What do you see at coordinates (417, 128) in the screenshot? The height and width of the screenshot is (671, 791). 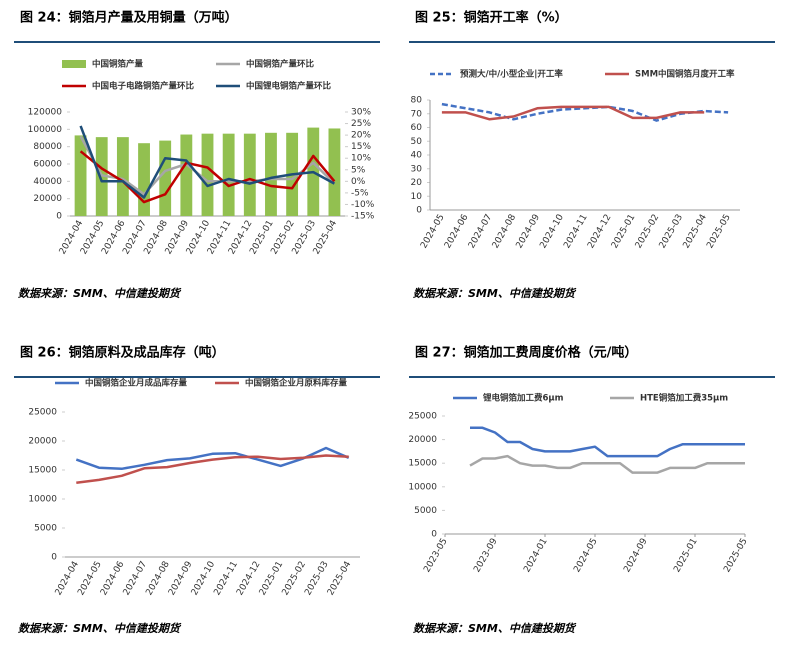 I see `y-tick-label: 60` at bounding box center [417, 128].